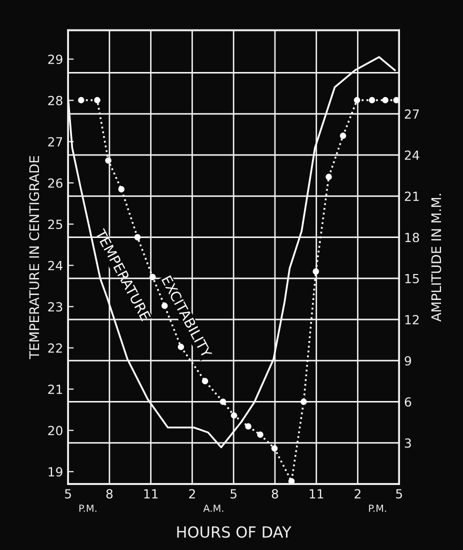 Image resolution: width=463 pixels, height=550 pixels. What do you see at coordinates (55, 225) in the screenshot?
I see `y-tick-label: 25` at bounding box center [55, 225].